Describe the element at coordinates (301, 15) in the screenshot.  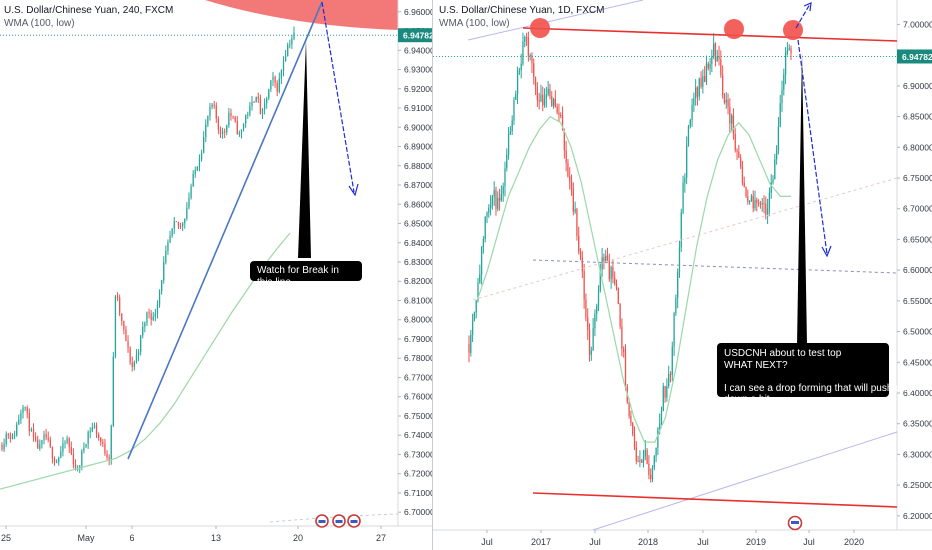
I see `red-zone` at that location.